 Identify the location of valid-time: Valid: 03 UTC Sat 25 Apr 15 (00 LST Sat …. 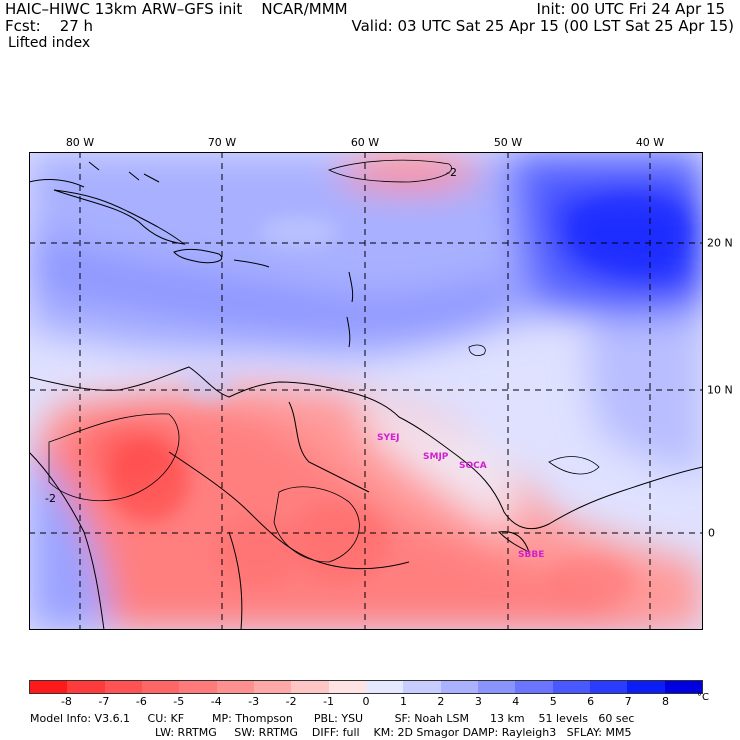
(542, 26).